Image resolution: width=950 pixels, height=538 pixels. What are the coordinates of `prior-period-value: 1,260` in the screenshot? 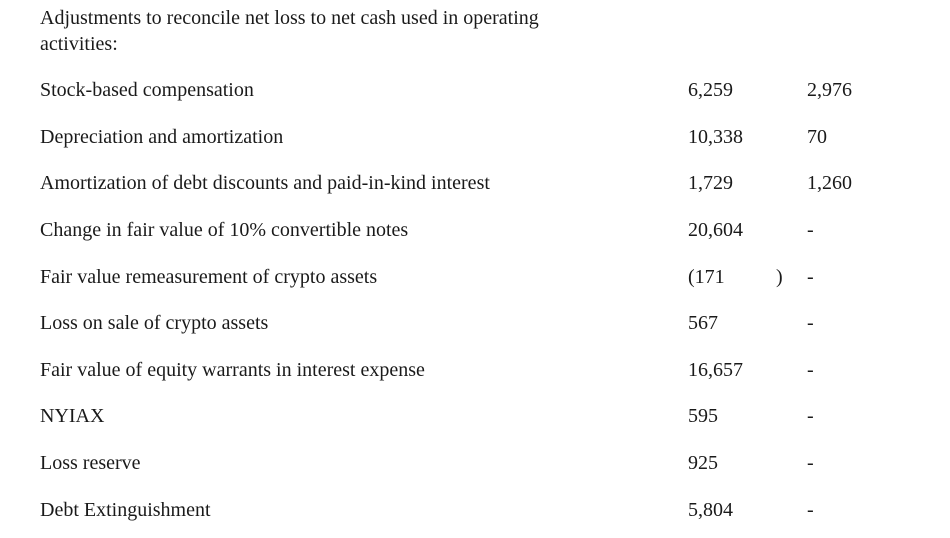 It's located at (829, 183).